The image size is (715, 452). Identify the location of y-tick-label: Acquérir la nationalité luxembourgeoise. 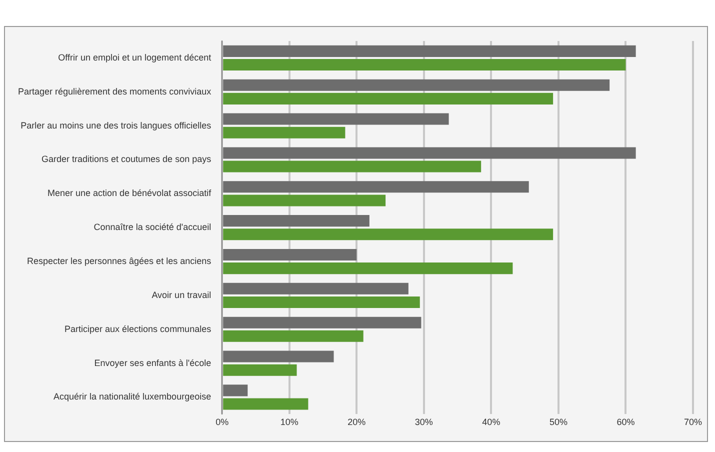
(133, 397).